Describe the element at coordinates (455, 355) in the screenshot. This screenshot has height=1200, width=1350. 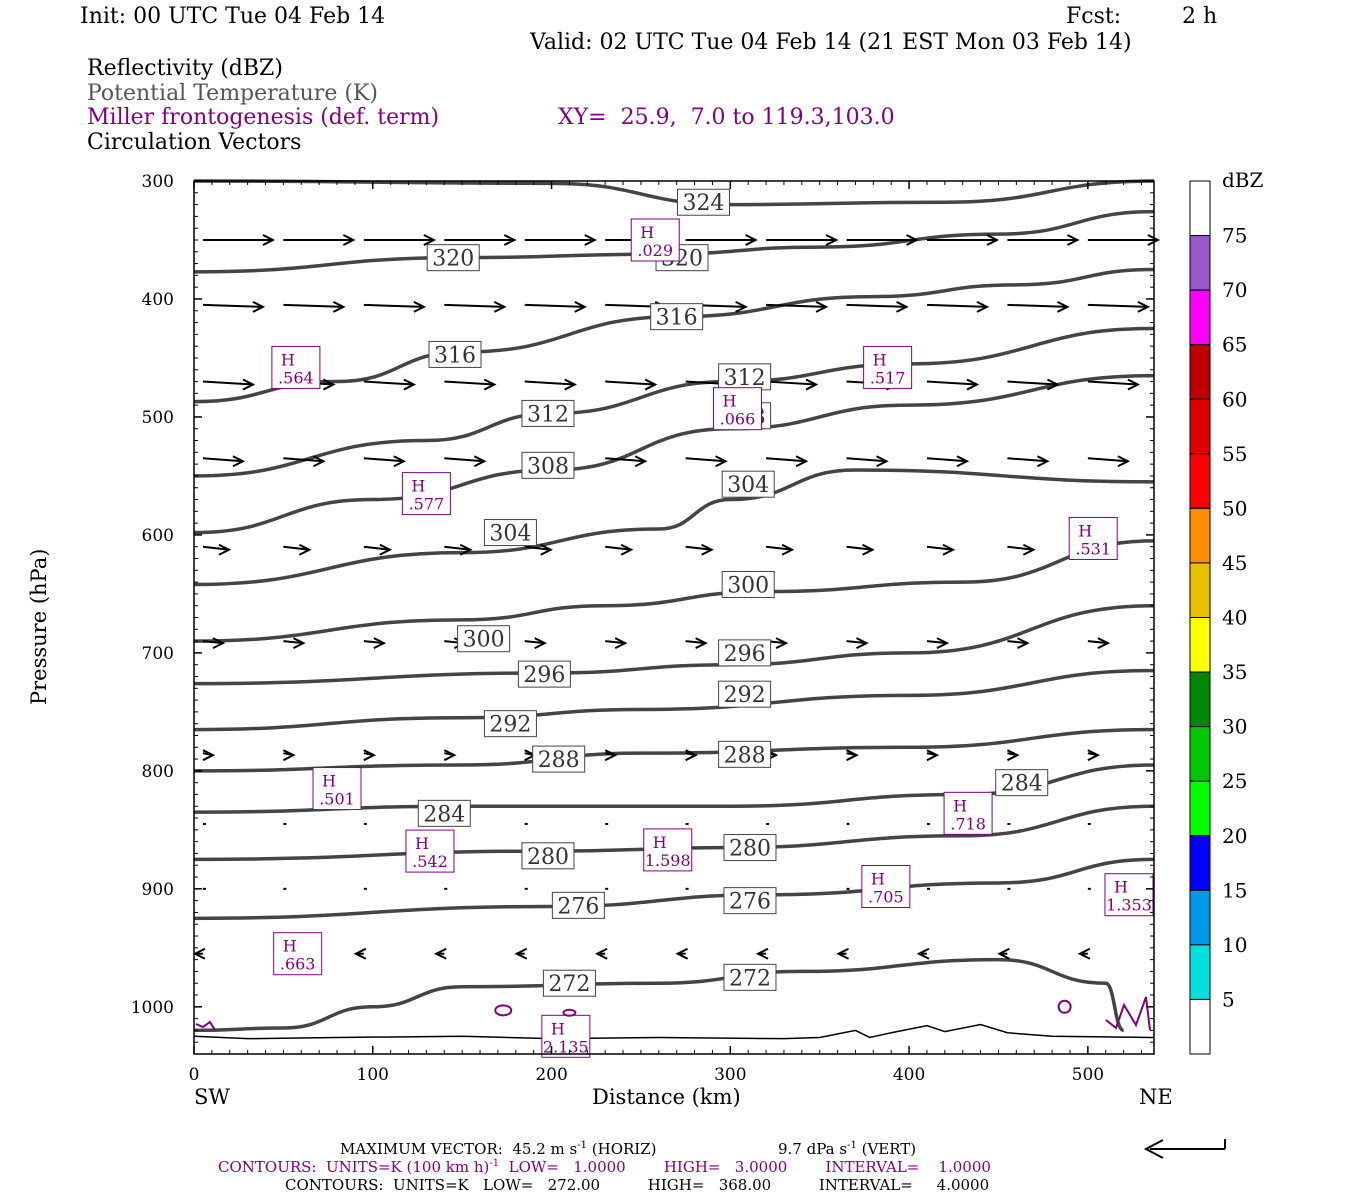
I see `theta-label: 316` at that location.